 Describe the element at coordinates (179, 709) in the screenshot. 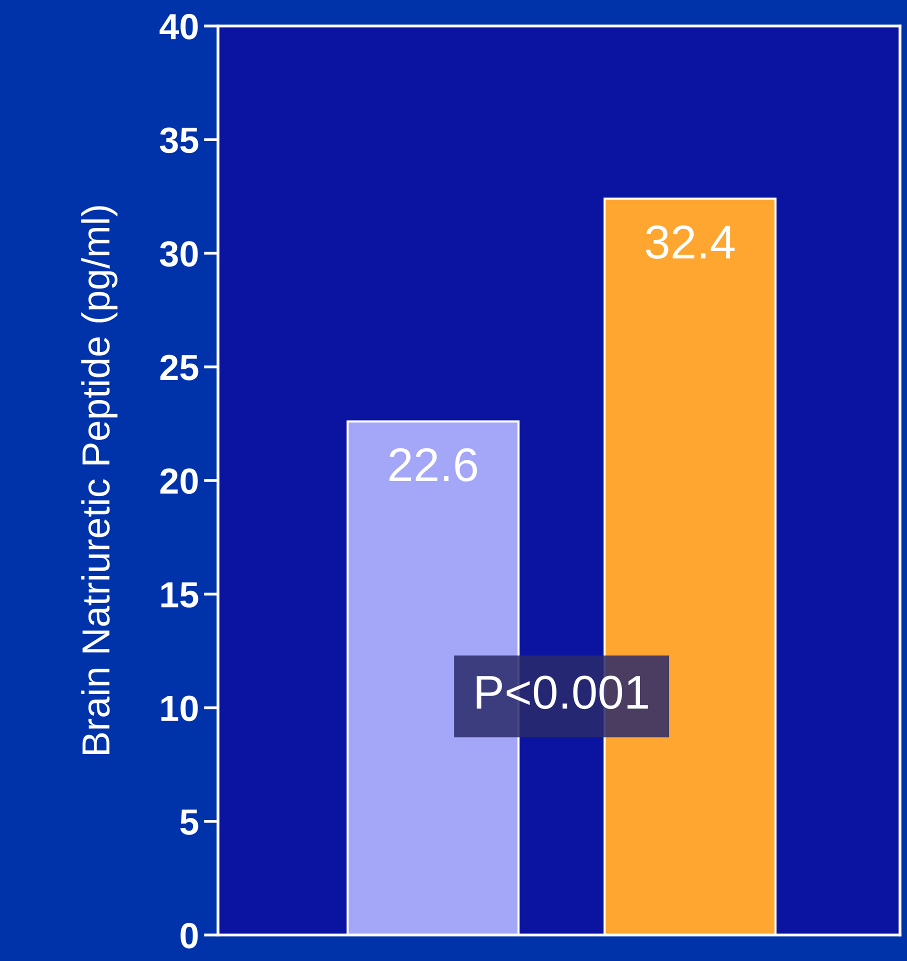

I see `y-tick-label: 10` at that location.